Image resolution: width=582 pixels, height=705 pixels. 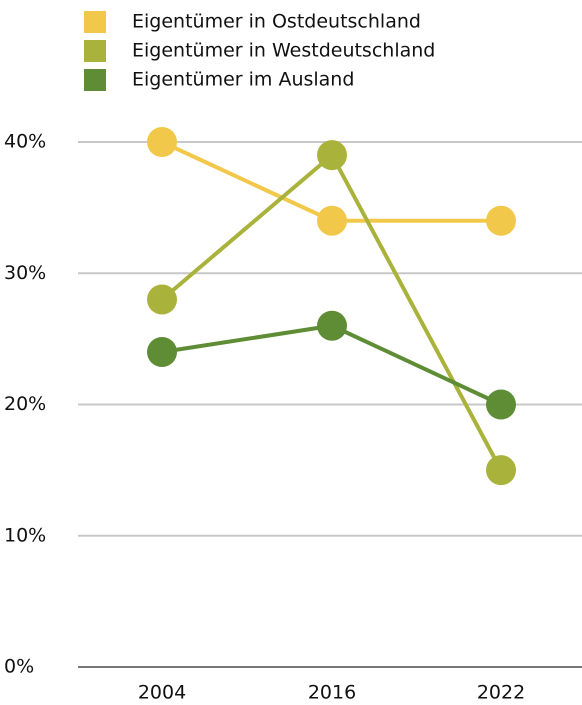 What do you see at coordinates (25, 273) in the screenshot?
I see `y-tick-label: 30%` at bounding box center [25, 273].